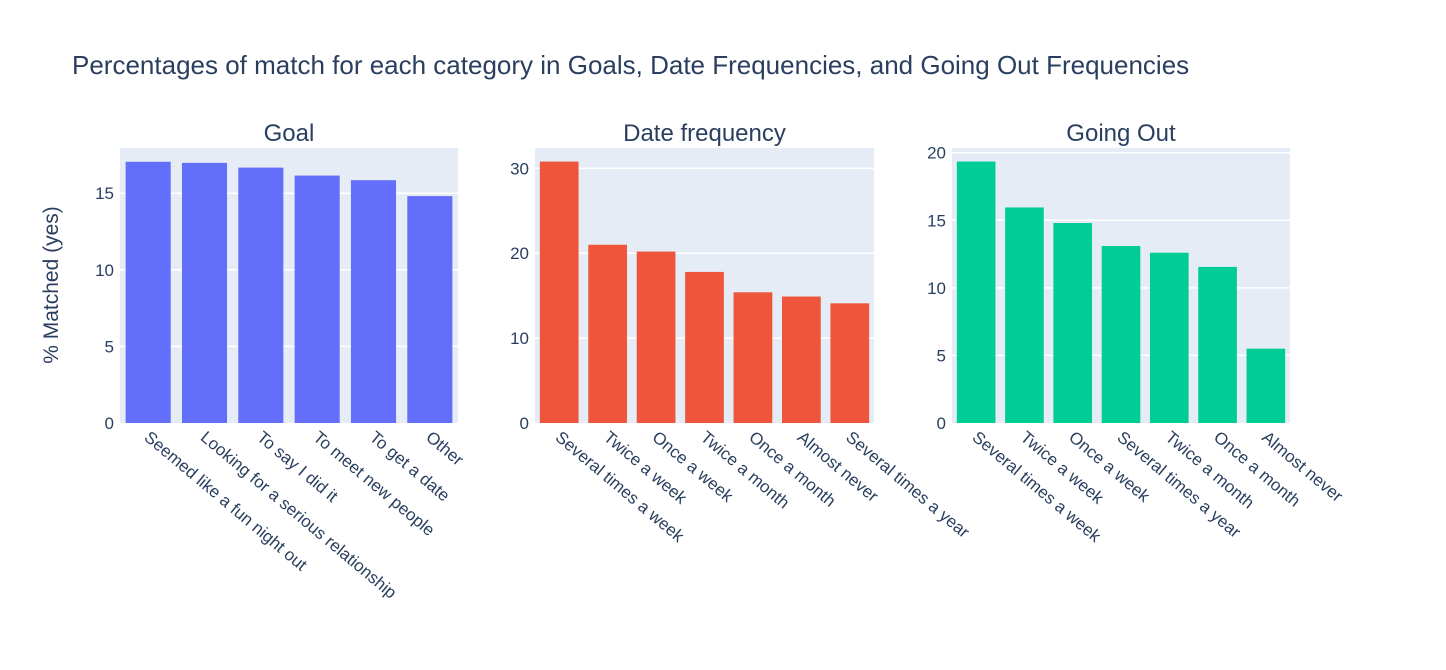  What do you see at coordinates (51, 285) in the screenshot?
I see `y-axis-label: % Matched (yes)` at bounding box center [51, 285].